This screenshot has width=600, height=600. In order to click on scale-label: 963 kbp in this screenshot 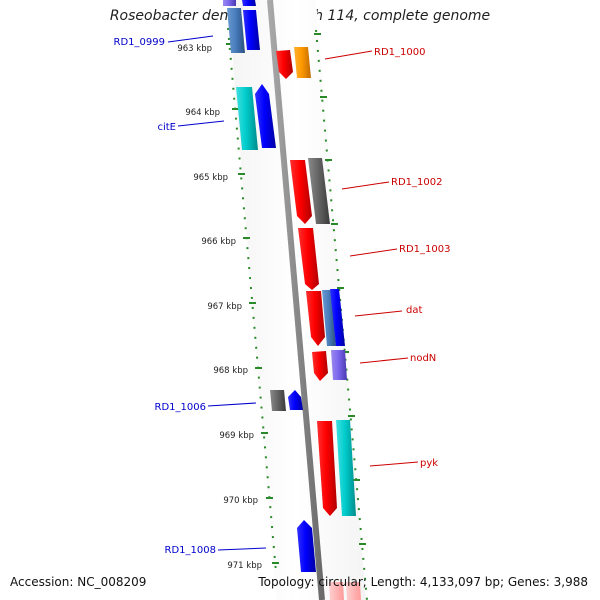, I will do `click(194, 49)`.